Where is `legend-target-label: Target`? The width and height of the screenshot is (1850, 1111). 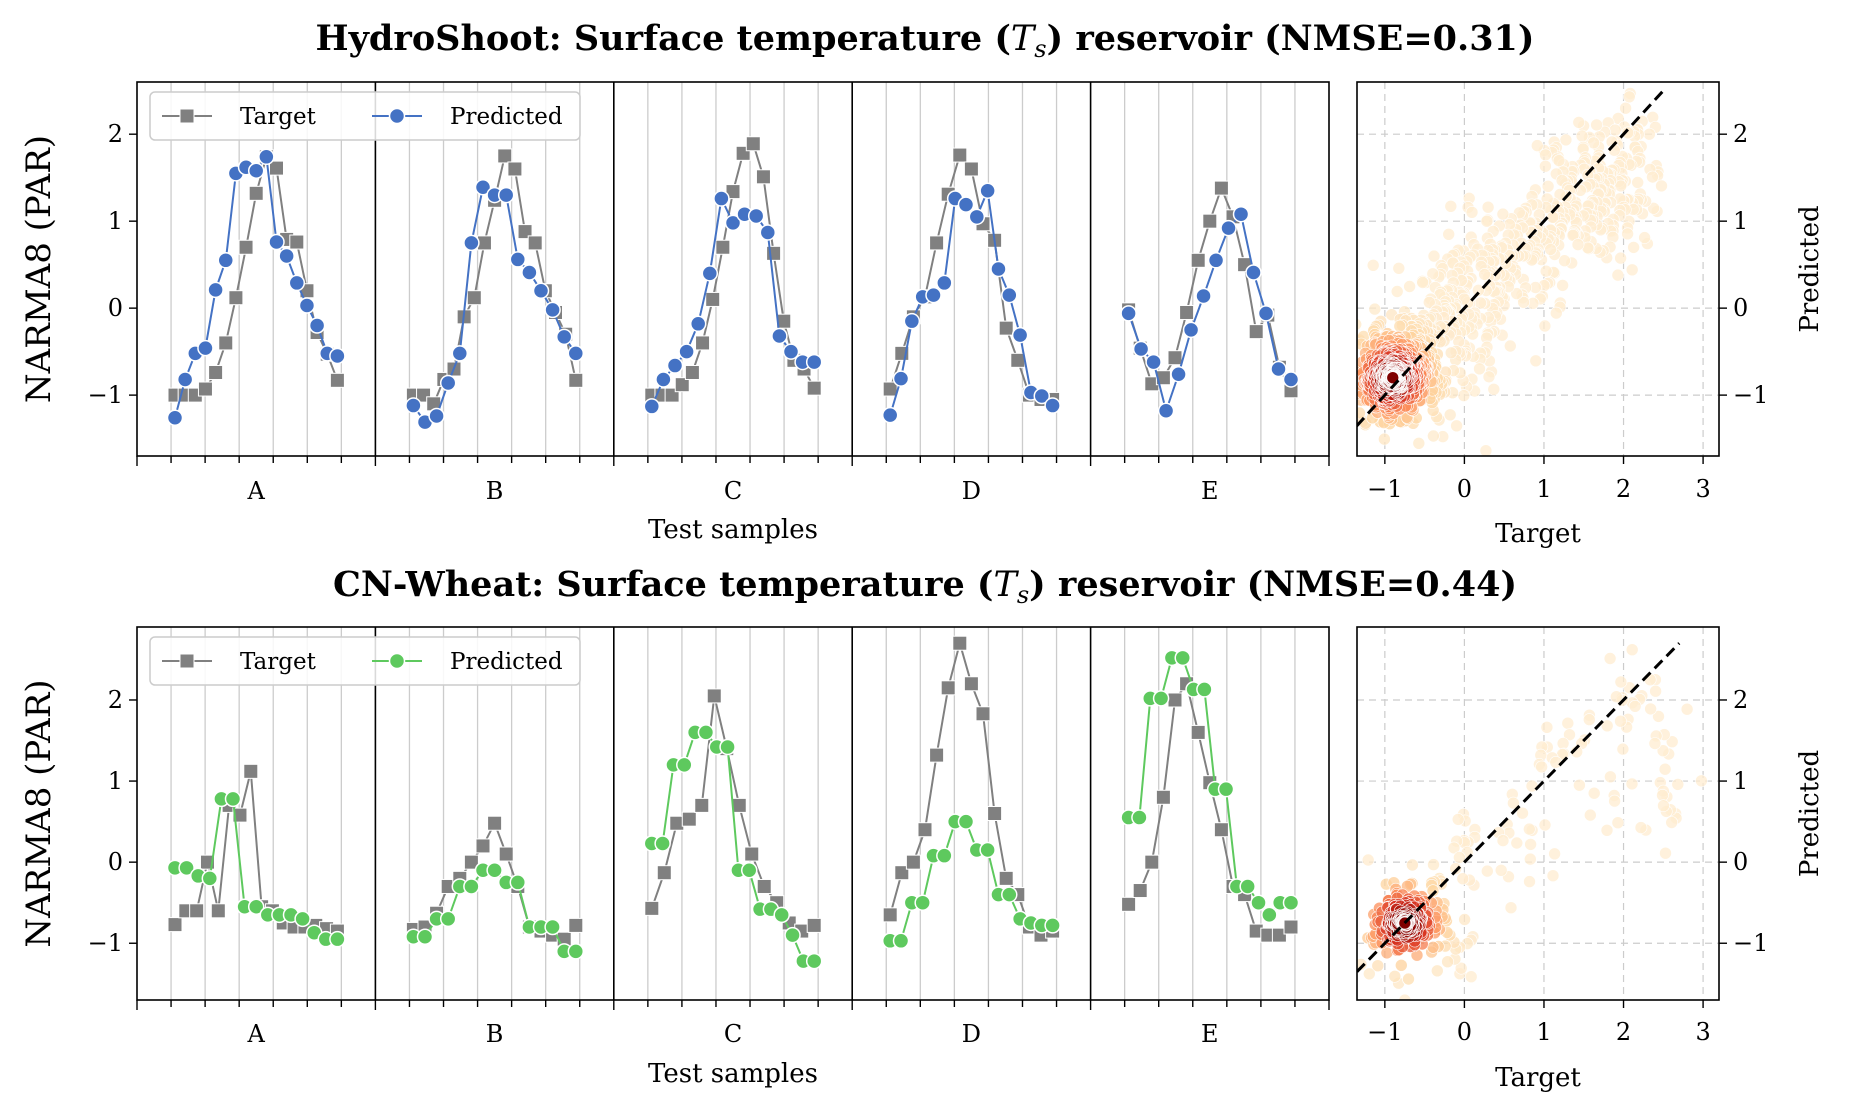 legend-target-label: Target is located at coordinates (278, 662).